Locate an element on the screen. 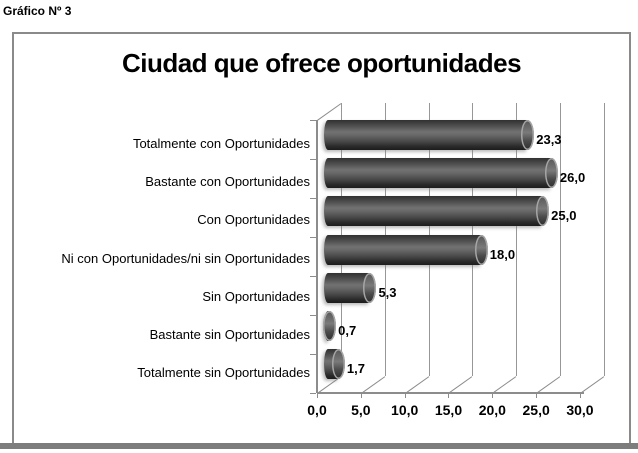 The image size is (638, 453). y-axis-line is located at coordinates (317, 256).